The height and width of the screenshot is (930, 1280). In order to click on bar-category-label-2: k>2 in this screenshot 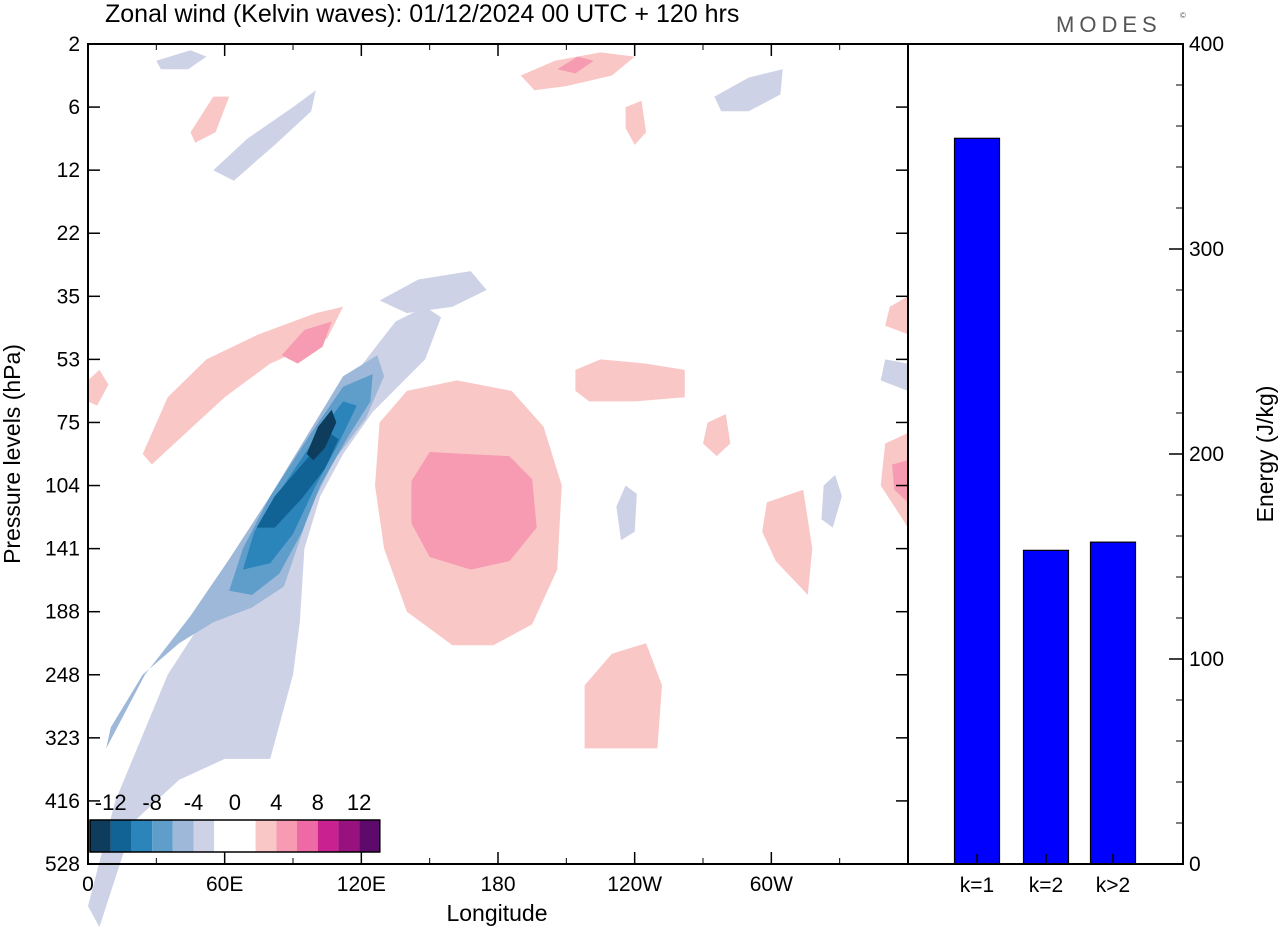, I will do `click(1113, 885)`.